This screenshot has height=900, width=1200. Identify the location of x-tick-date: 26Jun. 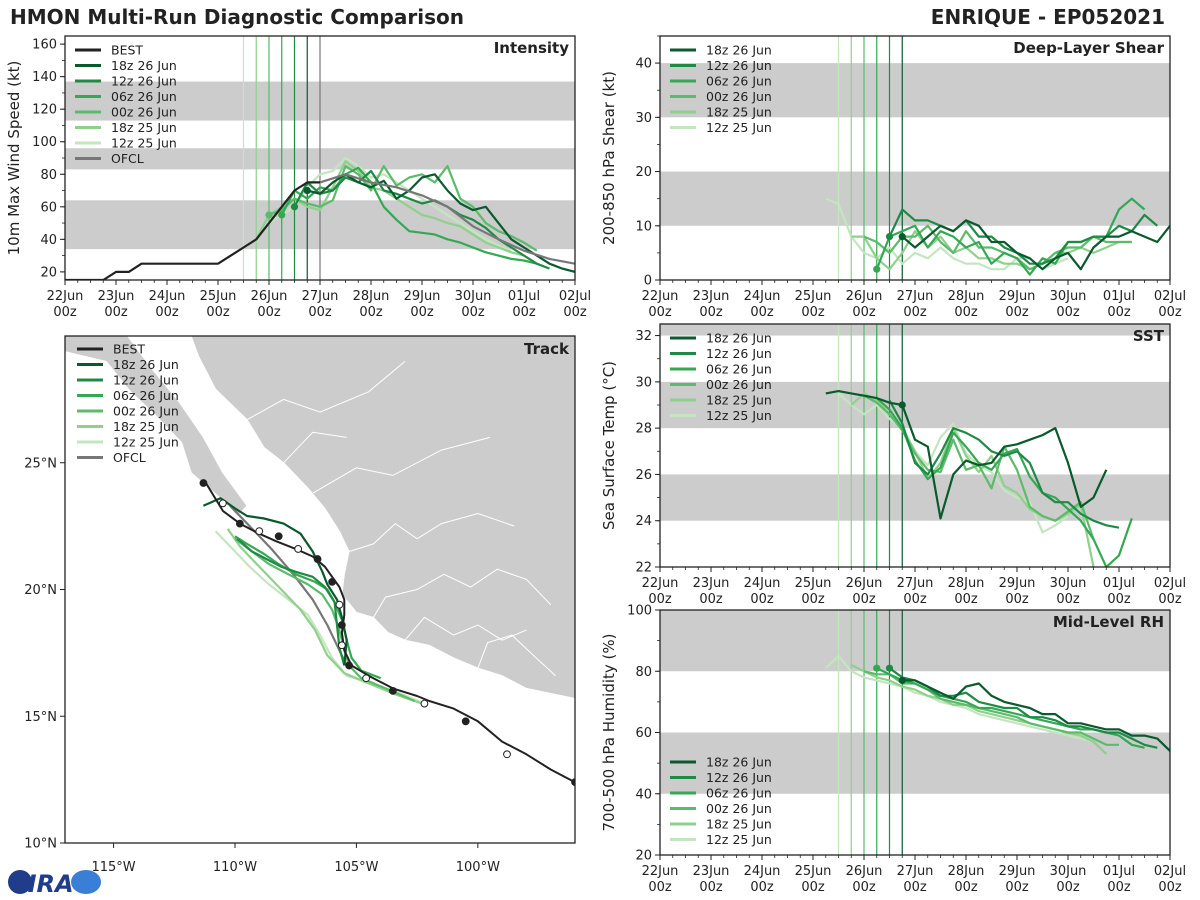
(269, 296).